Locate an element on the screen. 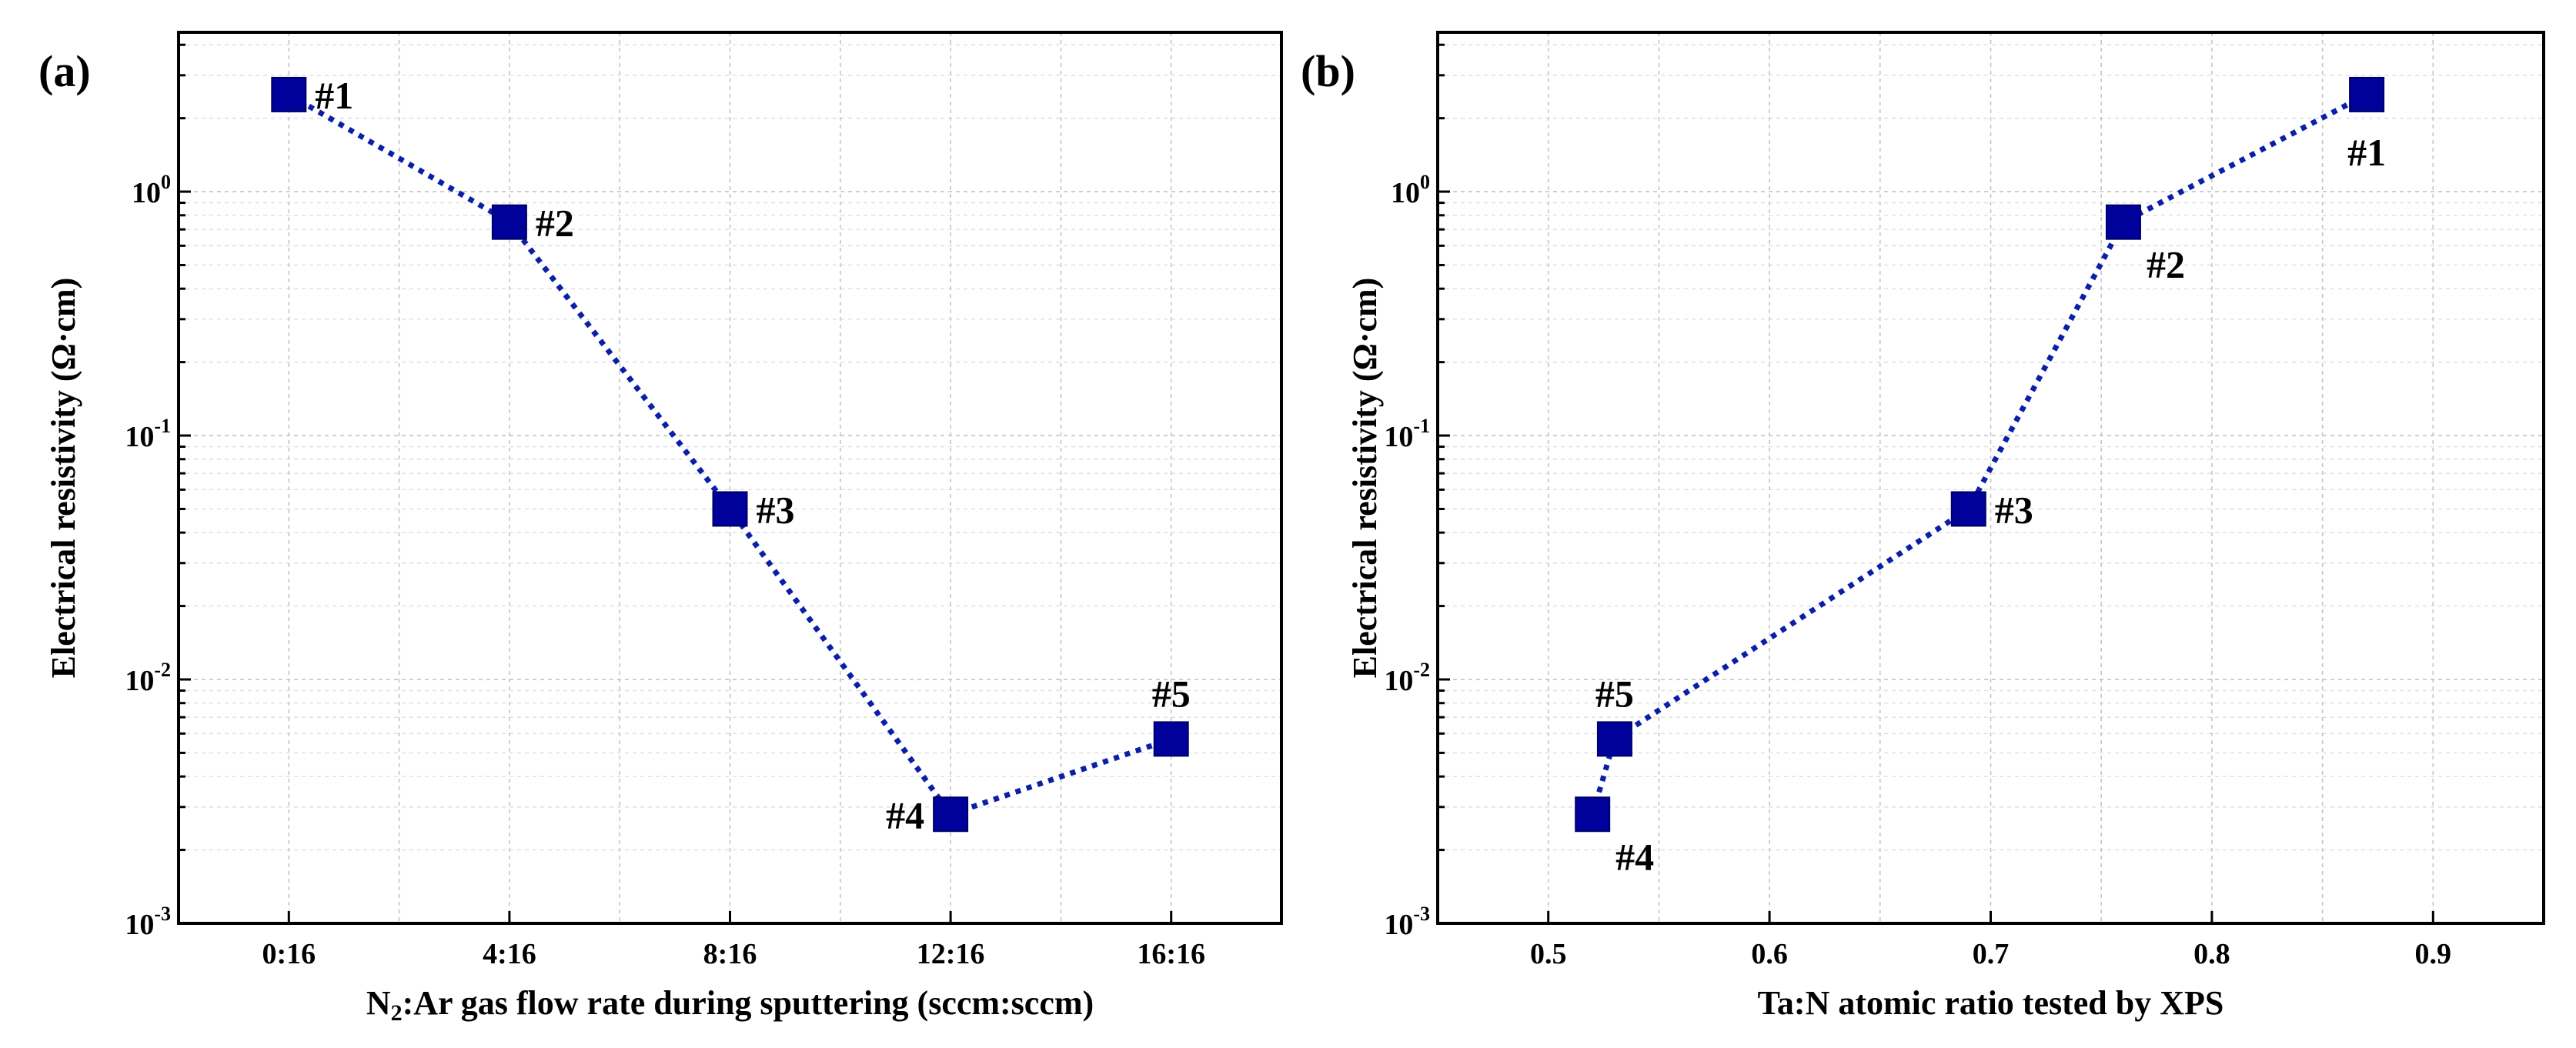  x-tick-label: 0.6 is located at coordinates (1769, 954).